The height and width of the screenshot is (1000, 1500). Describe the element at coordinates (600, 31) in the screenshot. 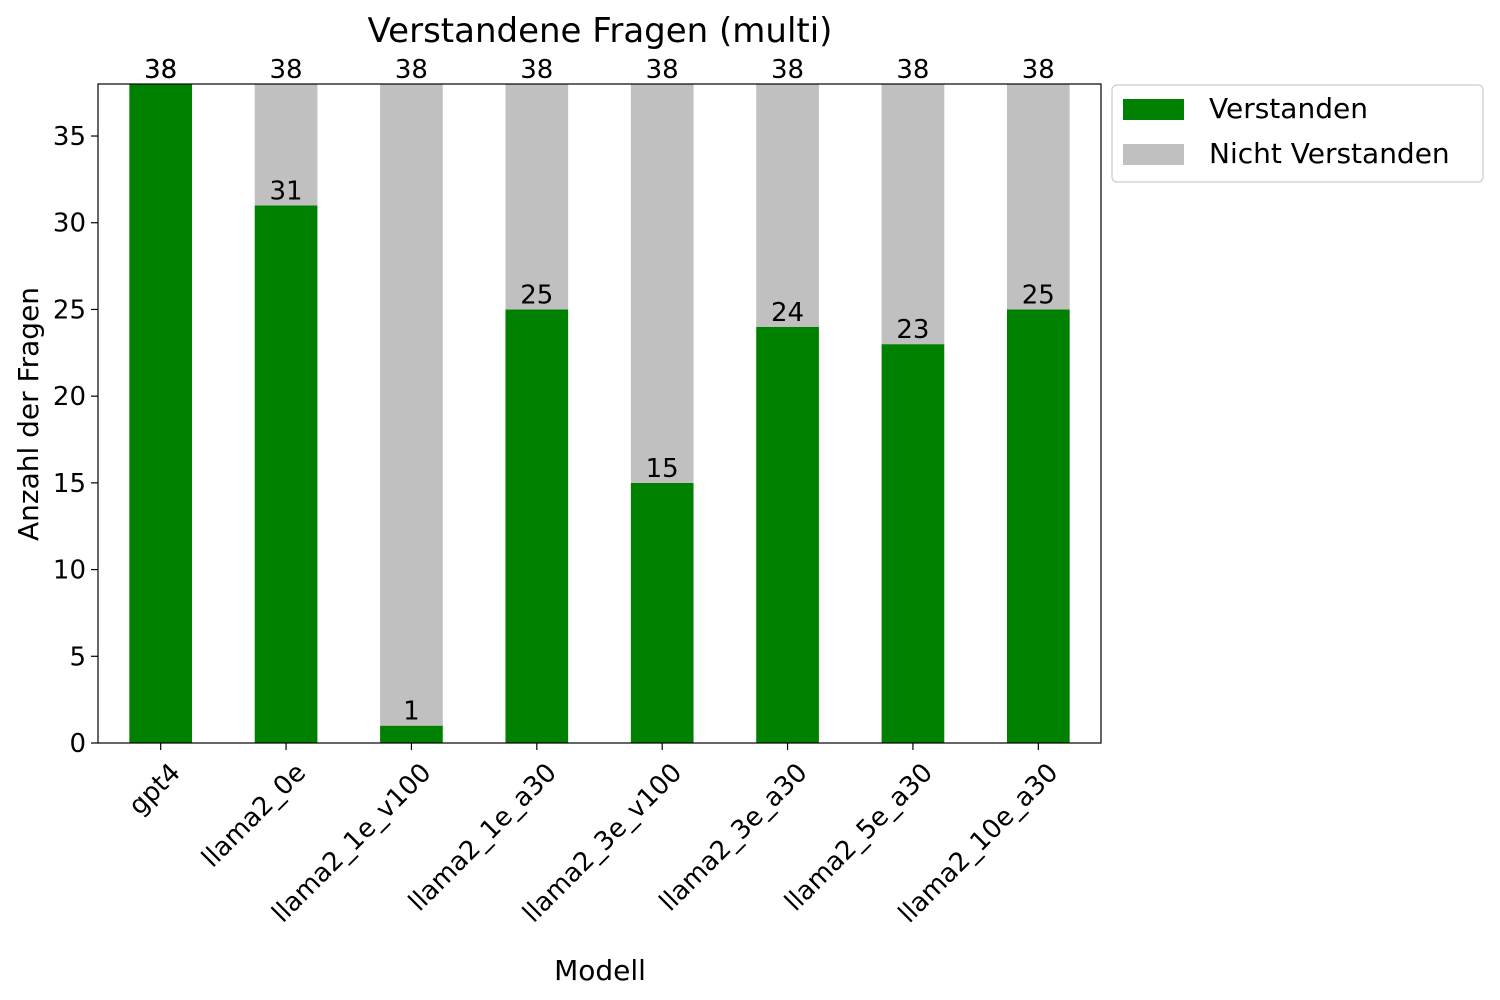

I see `chart-title: Verstandene Fragen (multi)` at that location.